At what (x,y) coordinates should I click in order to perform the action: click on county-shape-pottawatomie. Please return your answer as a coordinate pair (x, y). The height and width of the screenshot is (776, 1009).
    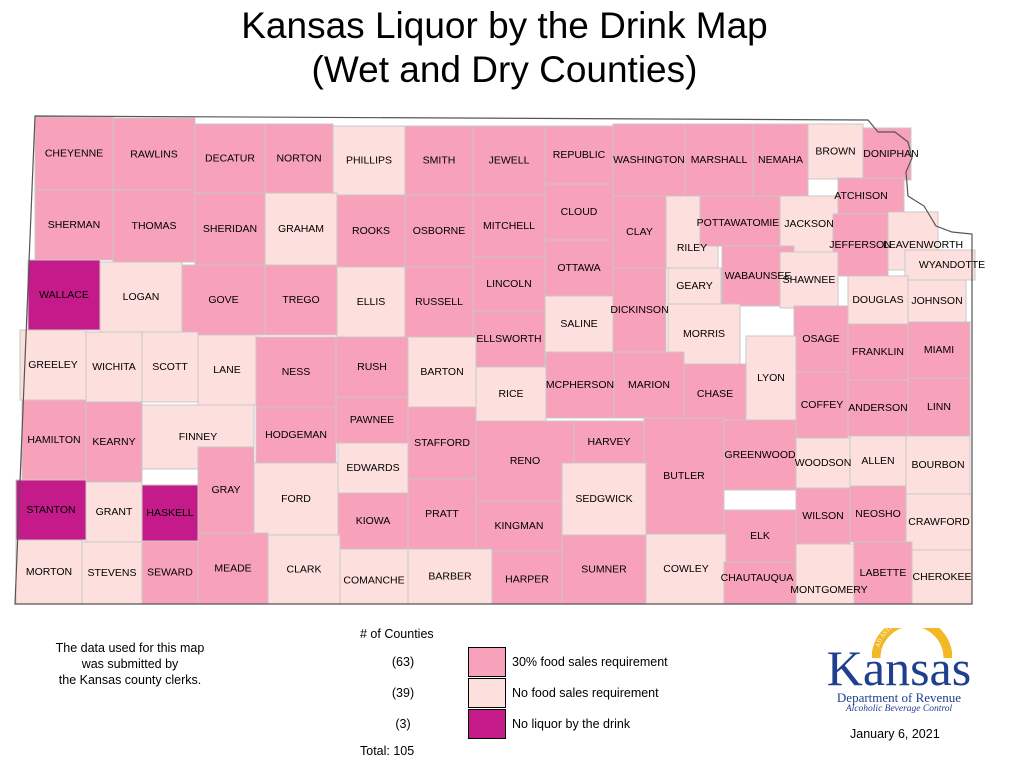
    Looking at the image, I should click on (740, 221).